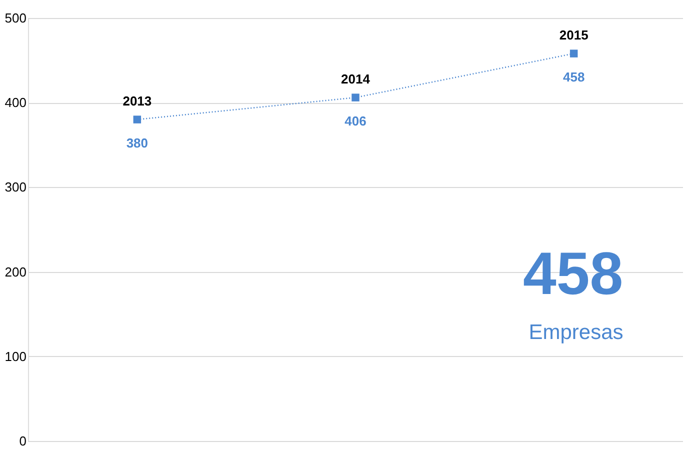 This screenshot has width=697, height=459. Describe the element at coordinates (573, 273) in the screenshot. I see `annotation: 458` at that location.